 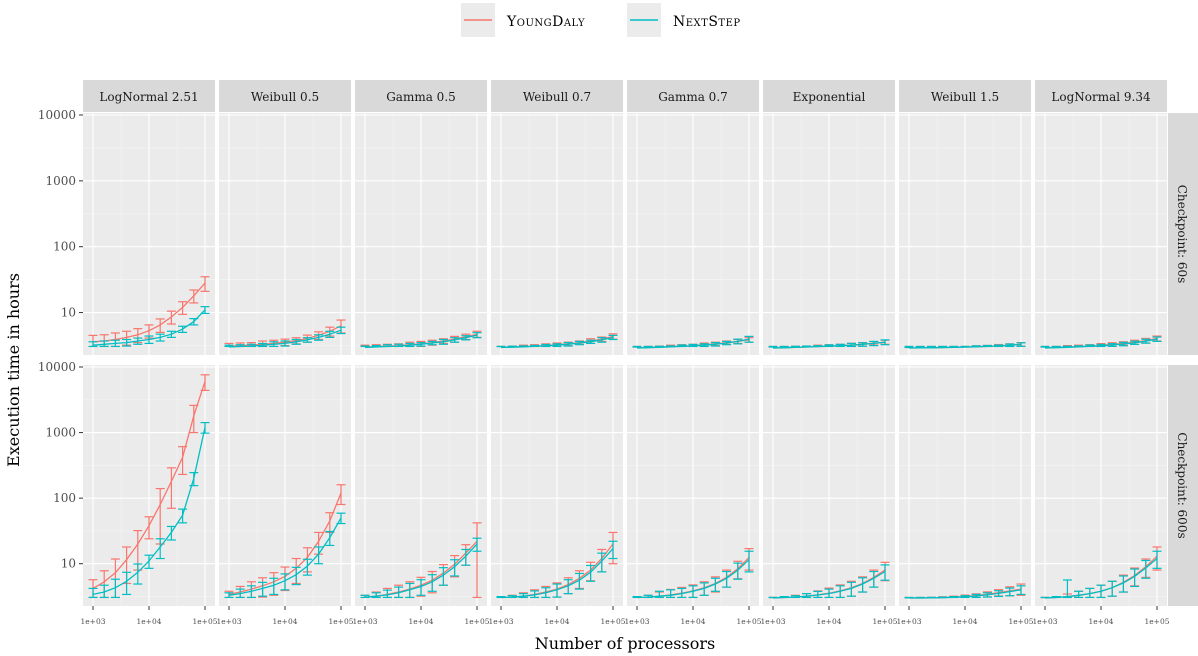 I want to click on facet-strip-label: Gamma 0.5, so click(x=421, y=97).